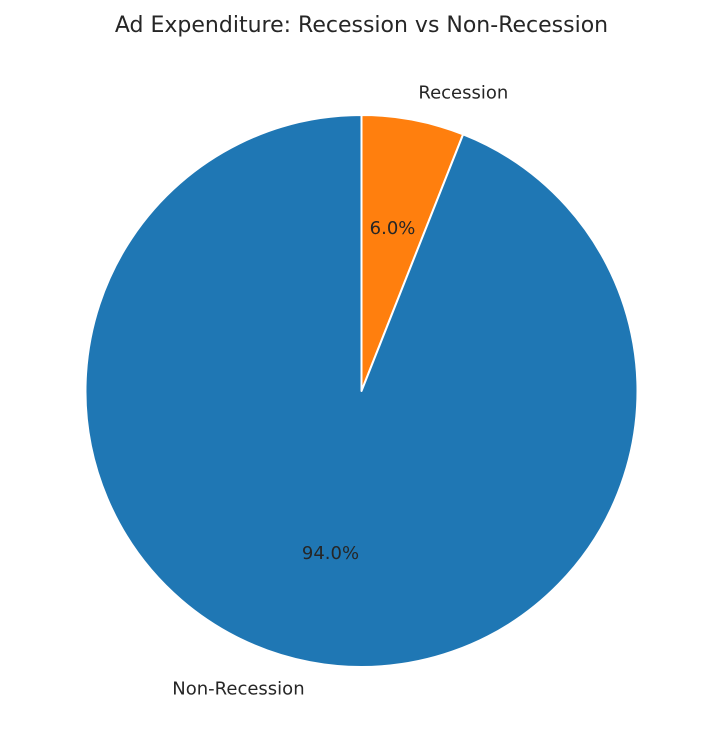  I want to click on pct-label-non-recession: 94.0%, so click(330, 553).